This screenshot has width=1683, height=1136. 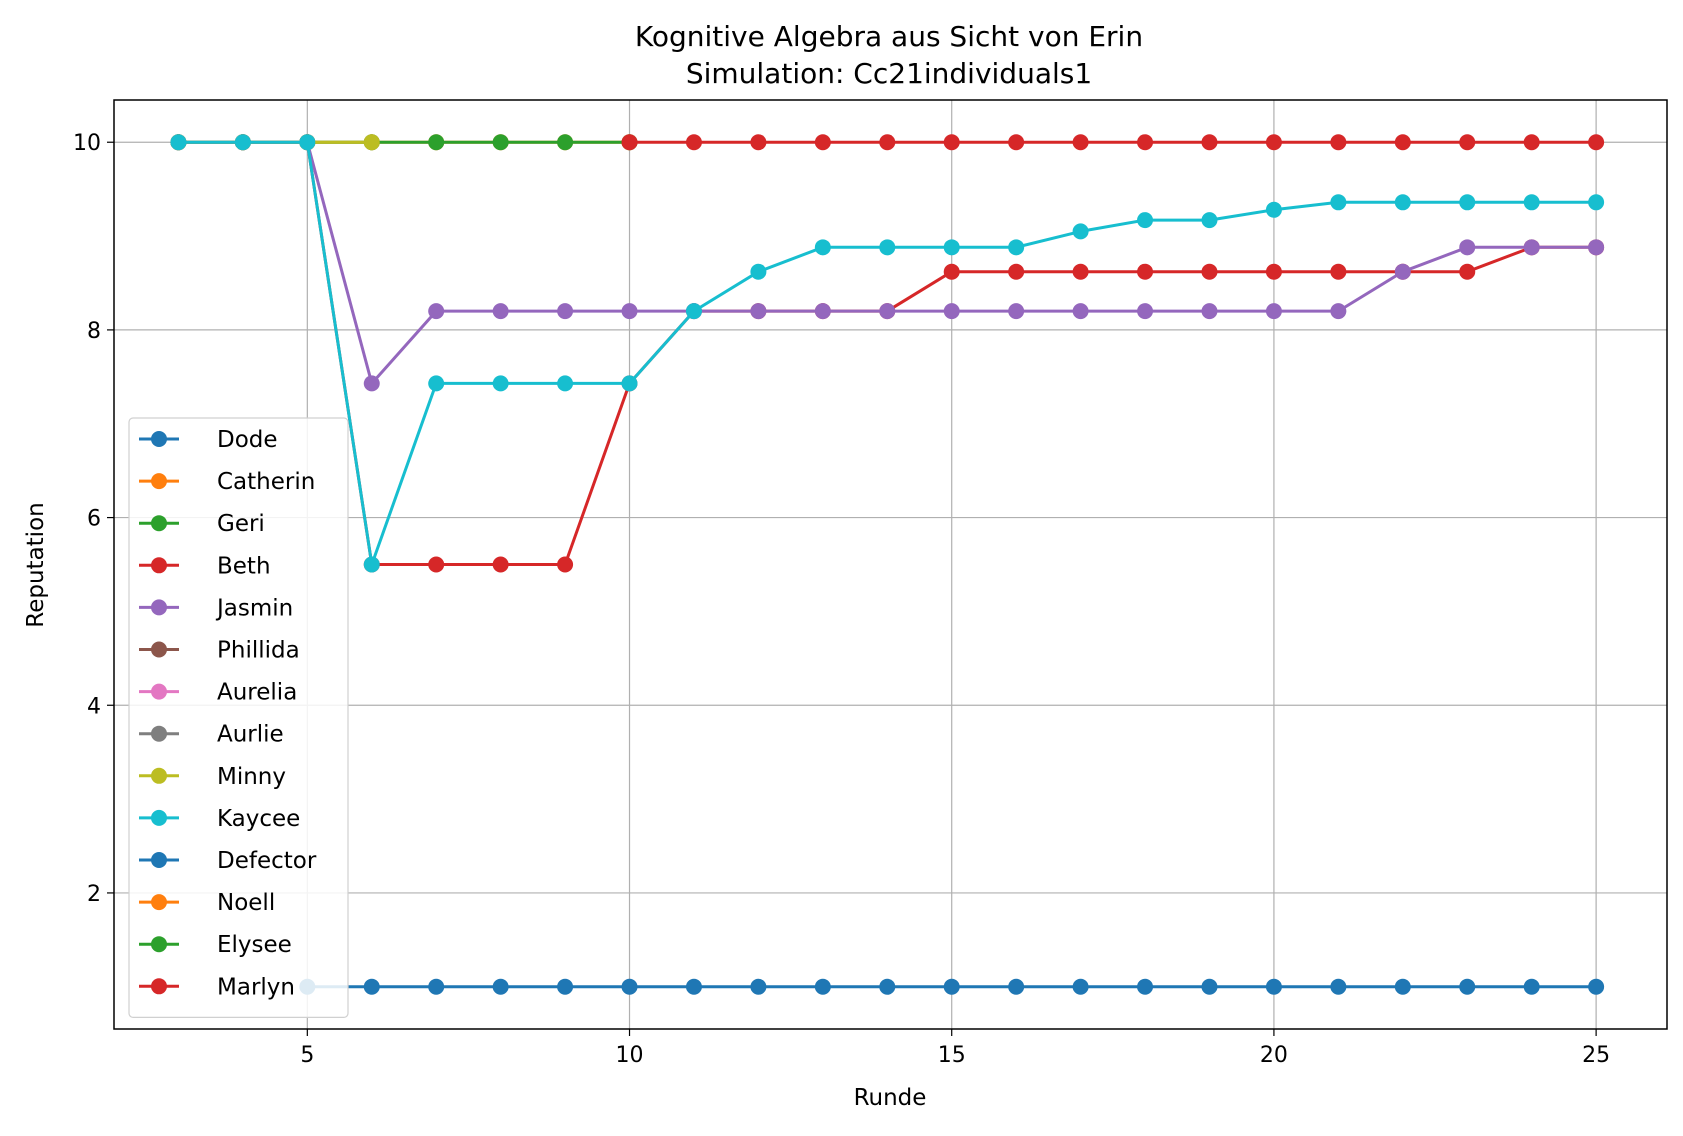 I want to click on legend-item: Kaycee, so click(x=219, y=819).